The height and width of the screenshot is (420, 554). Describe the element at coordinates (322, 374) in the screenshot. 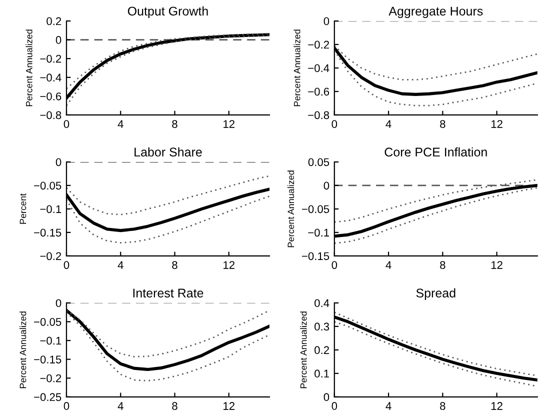

I see `y-tick-label: 0.1` at that location.